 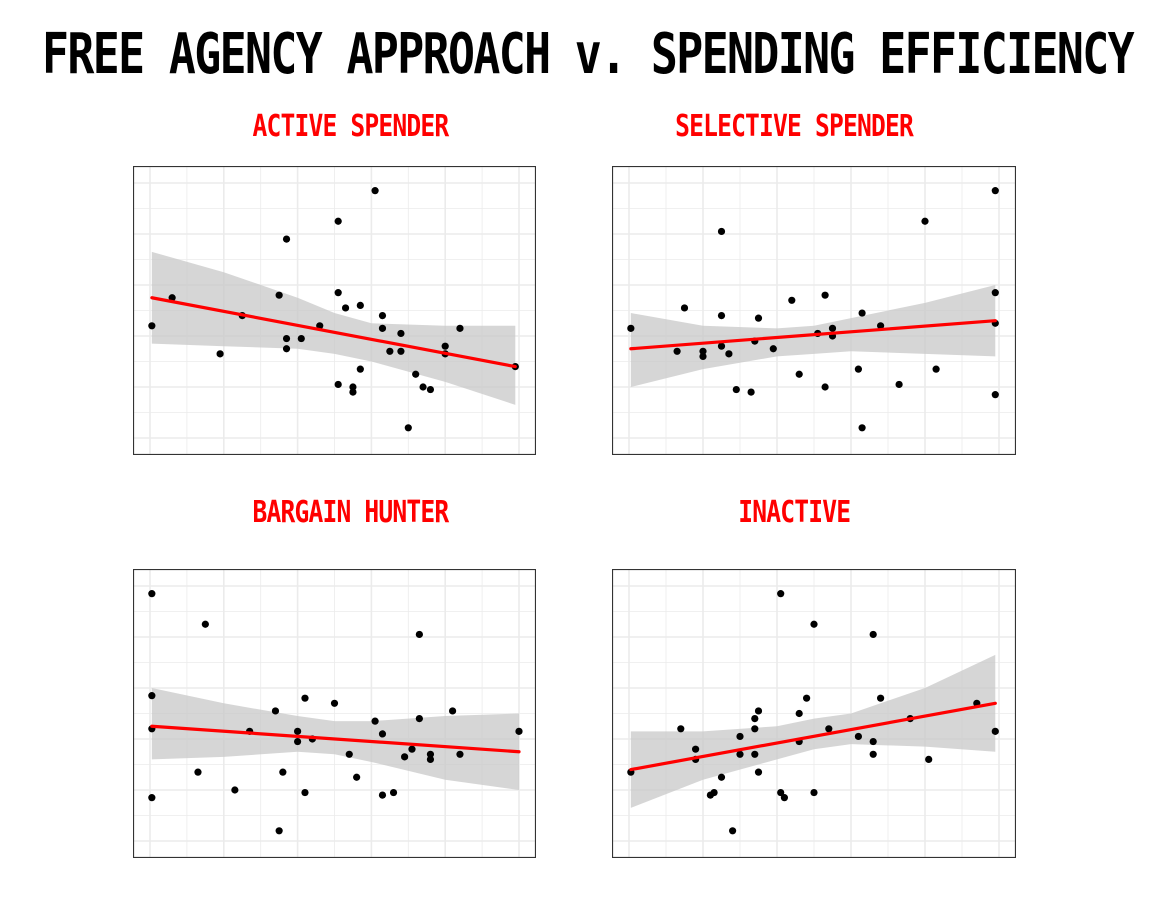 What do you see at coordinates (794, 512) in the screenshot?
I see `panel-title-inactive: INACTIVE` at bounding box center [794, 512].